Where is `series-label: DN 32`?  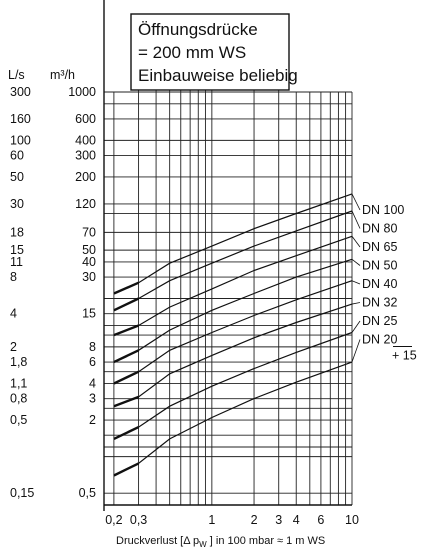 series-label: DN 32 is located at coordinates (379, 303).